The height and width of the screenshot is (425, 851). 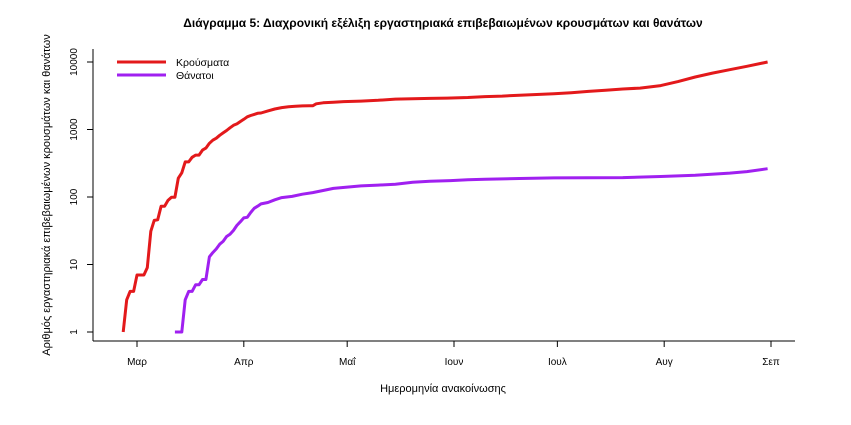 What do you see at coordinates (74, 196) in the screenshot?
I see `y-tick-label: 100` at bounding box center [74, 196].